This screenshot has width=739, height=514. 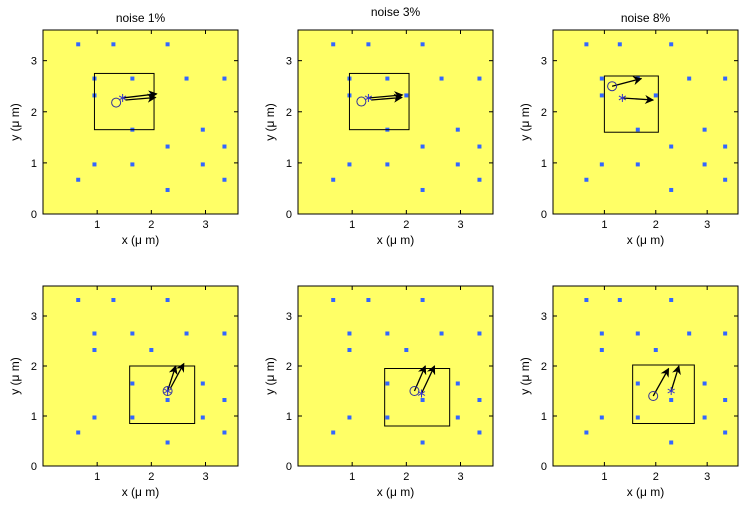 I want to click on subplot-3: 1 2 3 0 1 2 3 x (μ m) y (μ m) noise 8%, so click(x=628, y=129).